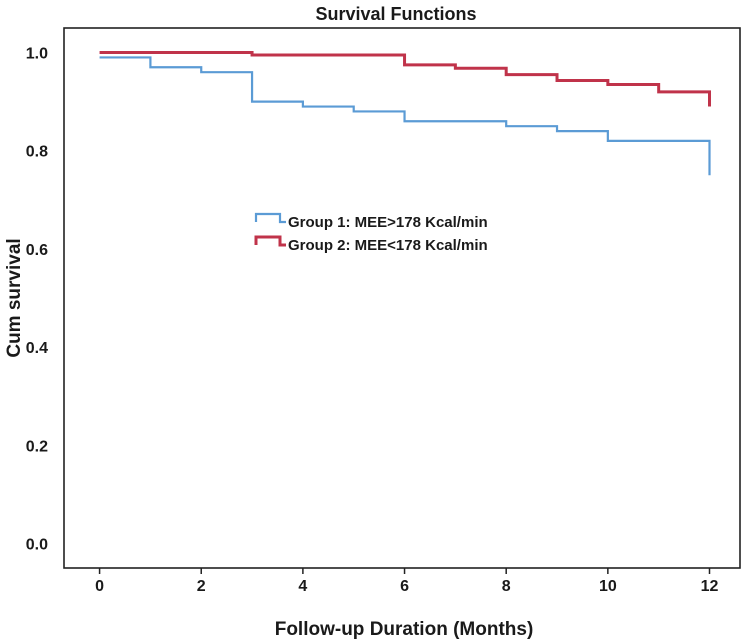 Image resolution: width=747 pixels, height=642 pixels. What do you see at coordinates (14, 297) in the screenshot?
I see `y-axis-title: Cum survival` at bounding box center [14, 297].